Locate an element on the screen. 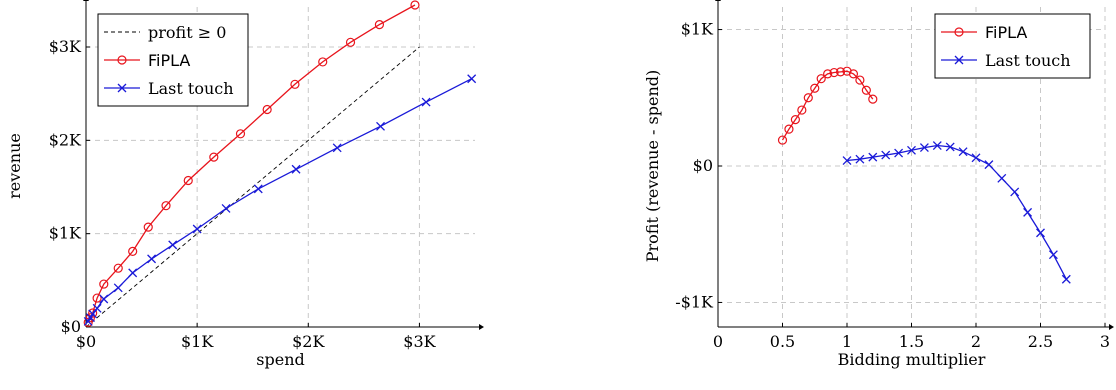  x-tick-label: $2K is located at coordinates (308, 341).